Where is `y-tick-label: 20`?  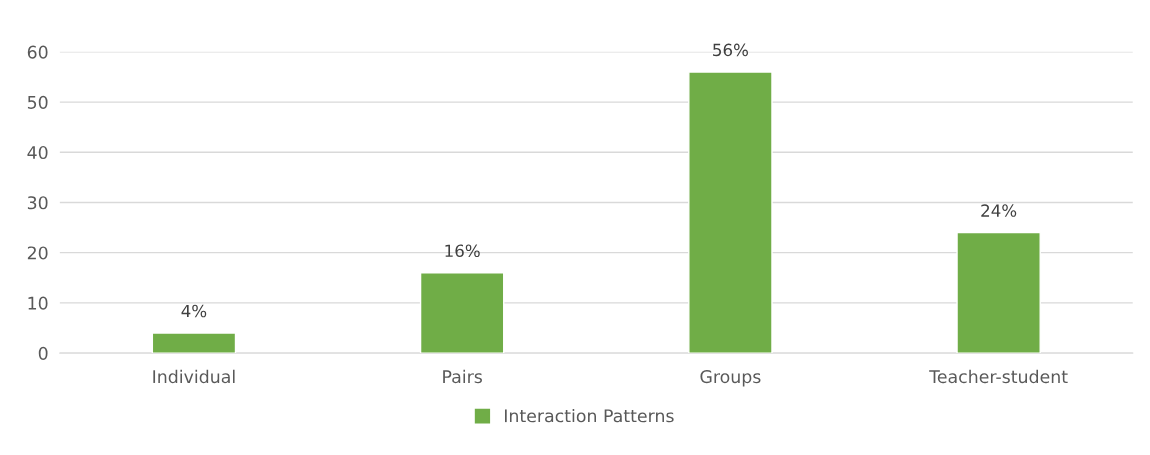 y-tick-label: 20 is located at coordinates (37, 253).